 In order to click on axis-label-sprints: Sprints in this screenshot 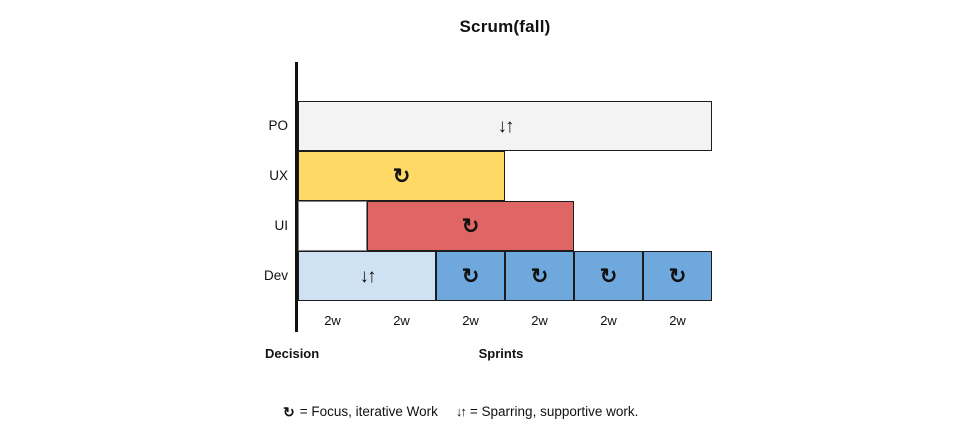, I will do `click(501, 353)`.